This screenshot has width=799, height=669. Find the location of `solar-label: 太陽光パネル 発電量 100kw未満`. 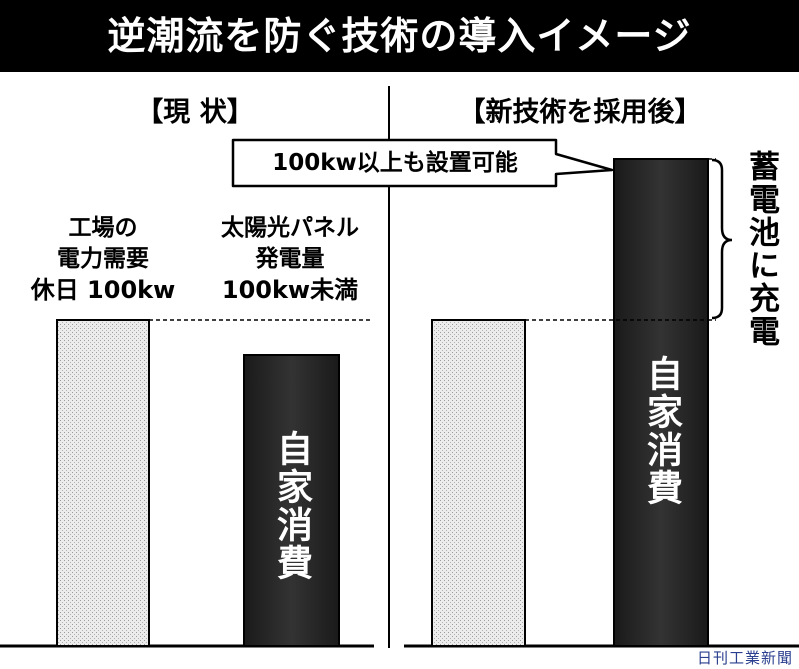

solar-label: 太陽光パネル 発電量 100kw未満 is located at coordinates (290, 259).